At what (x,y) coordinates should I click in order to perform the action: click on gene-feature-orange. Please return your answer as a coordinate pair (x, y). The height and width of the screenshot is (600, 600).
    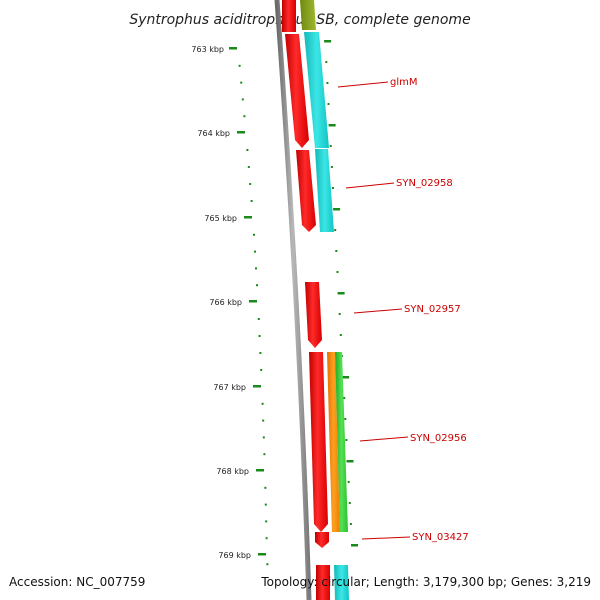
    Looking at the image, I should click on (333, 442).